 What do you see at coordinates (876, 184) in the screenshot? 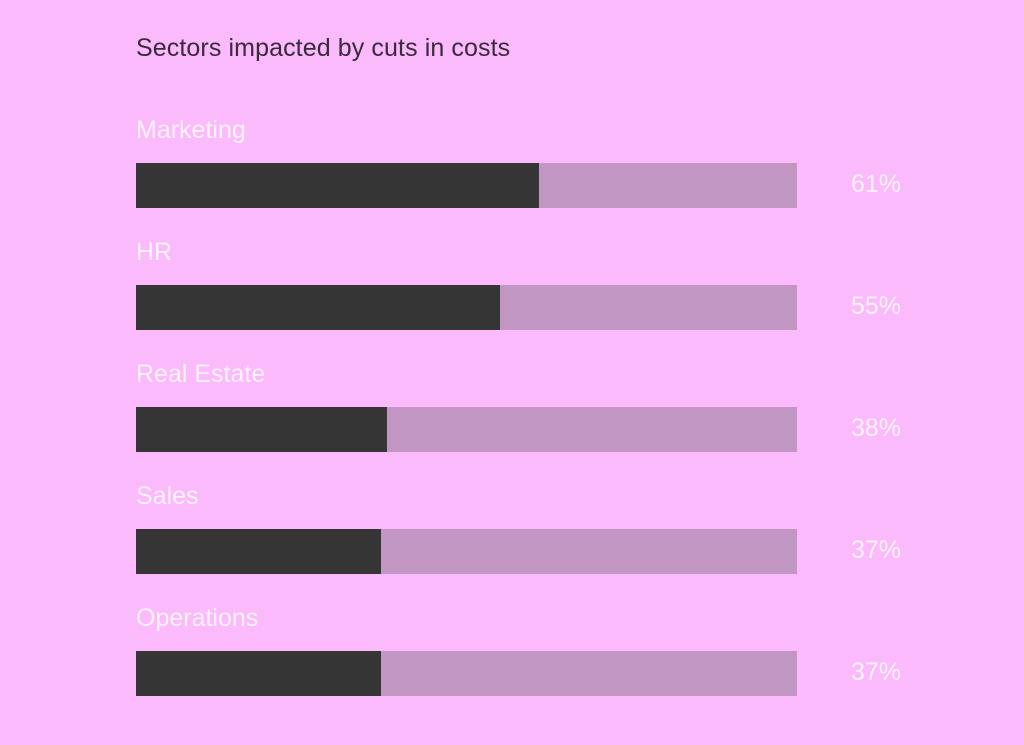
I see `value-label: 61%` at bounding box center [876, 184].